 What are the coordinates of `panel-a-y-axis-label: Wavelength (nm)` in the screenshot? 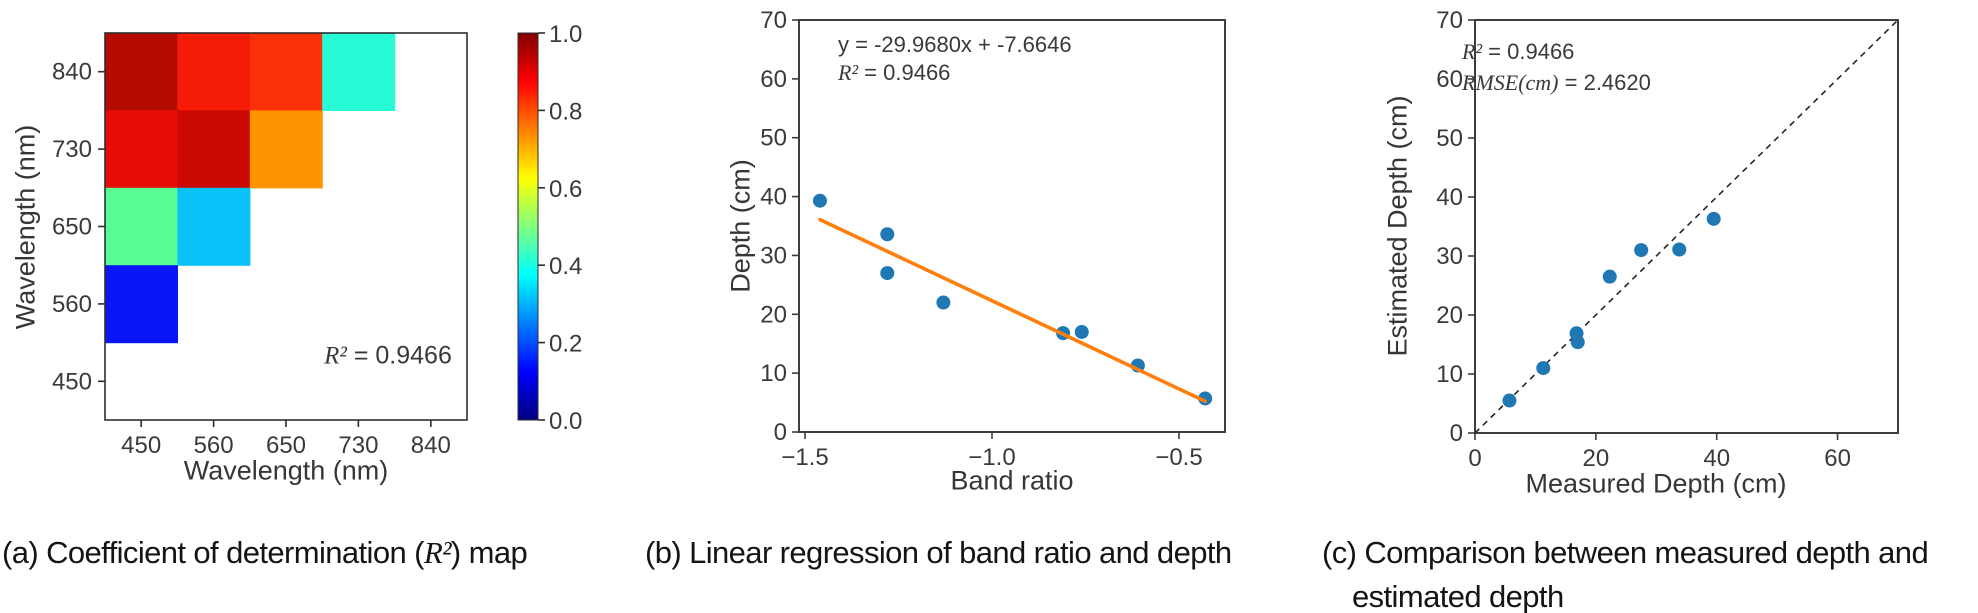 It's located at (25, 227).